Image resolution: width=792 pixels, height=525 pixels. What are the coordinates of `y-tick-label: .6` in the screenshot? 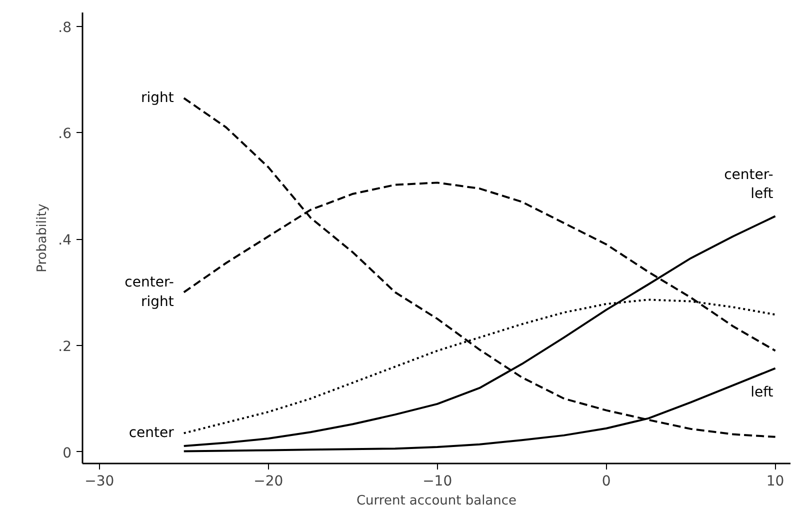 It's located at (65, 134).